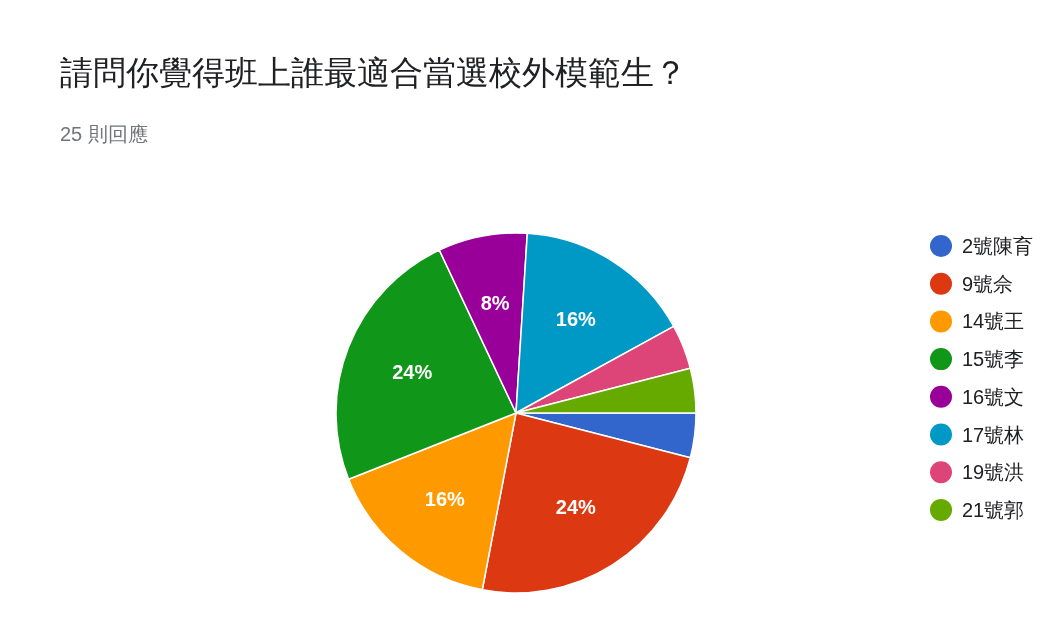 This screenshot has height=632, width=1050. Describe the element at coordinates (988, 283) in the screenshot. I see `legend-label: 9號佘` at that location.